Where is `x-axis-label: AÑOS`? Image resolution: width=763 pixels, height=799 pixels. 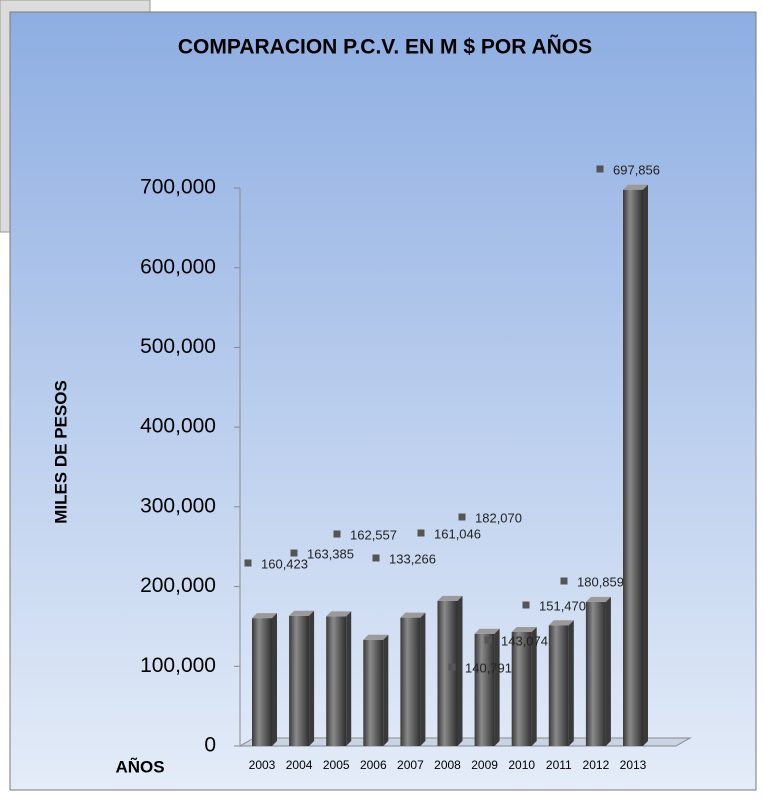
x-axis-label: AÑOS is located at coordinates (139, 766).